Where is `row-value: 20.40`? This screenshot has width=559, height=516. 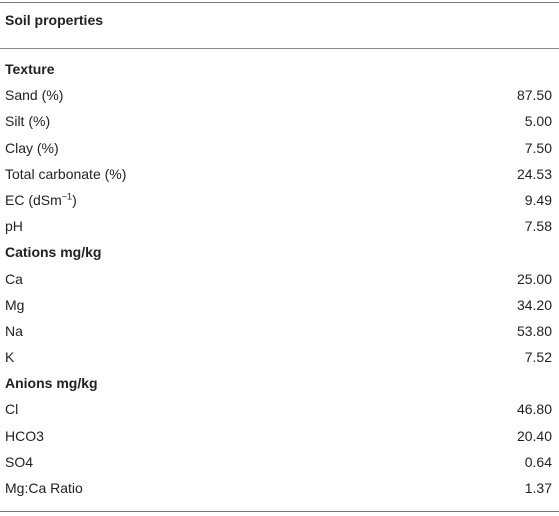 row-value: 20.40 is located at coordinates (534, 435).